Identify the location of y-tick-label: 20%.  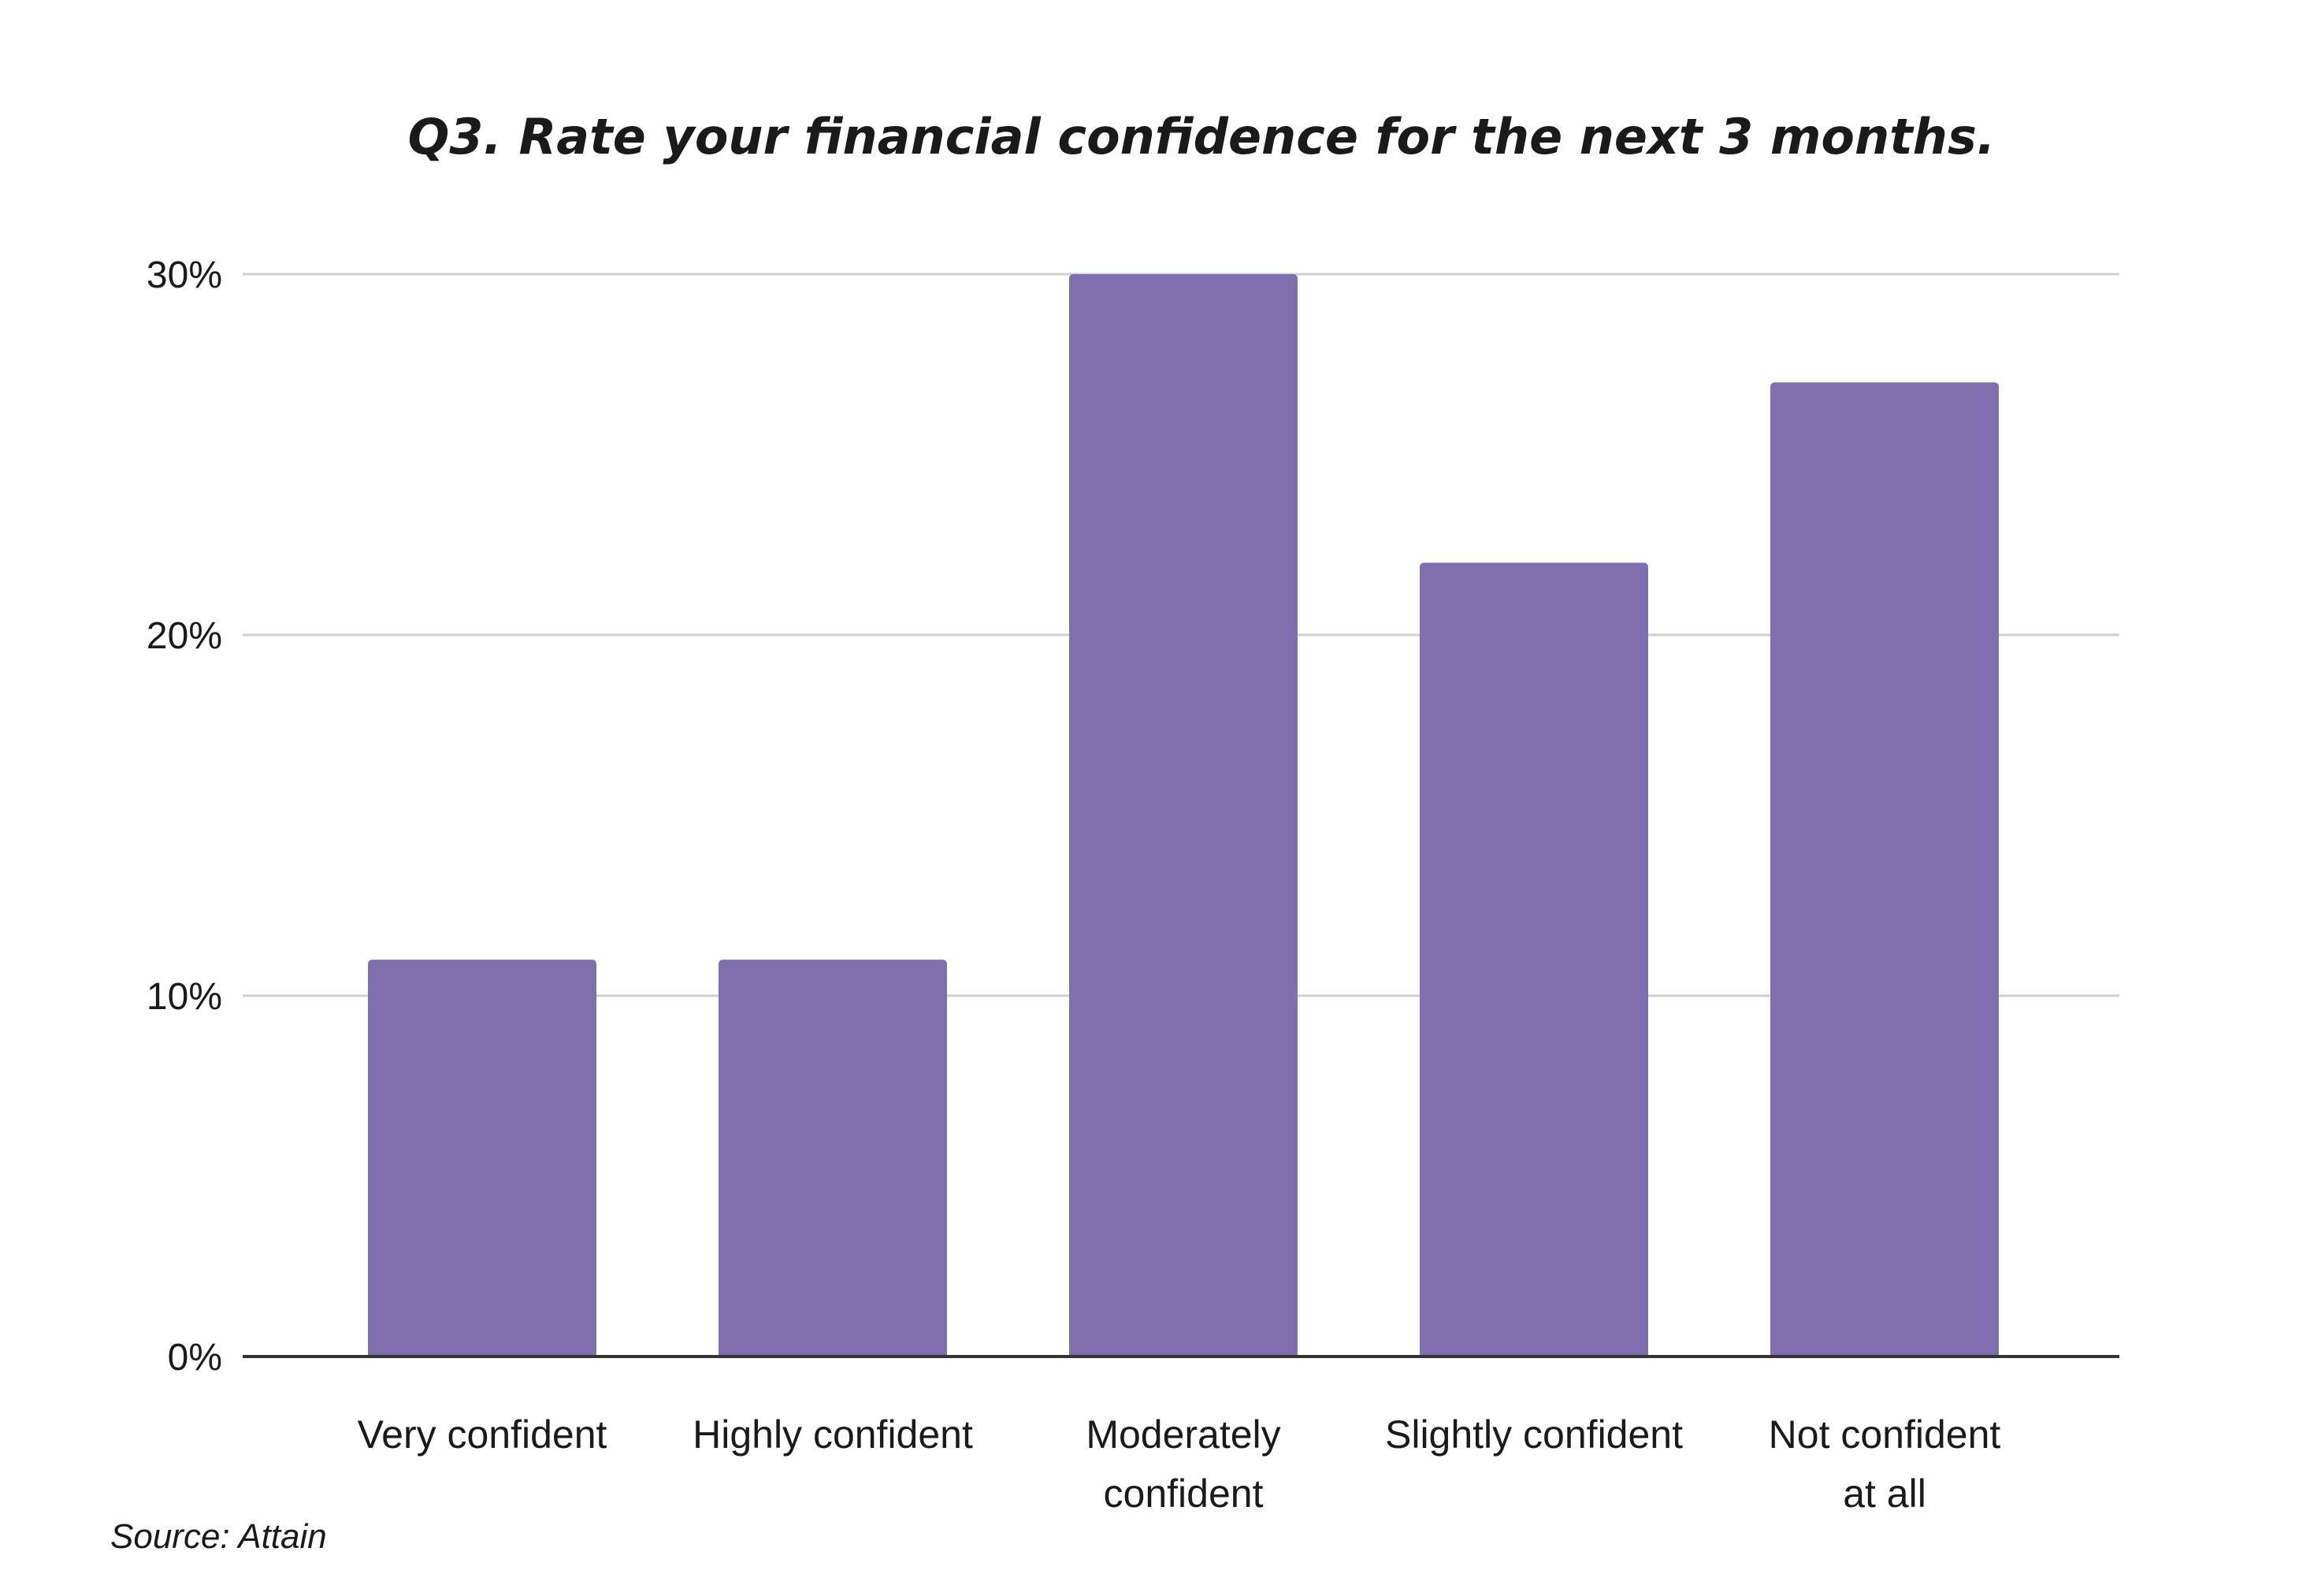
(184, 636).